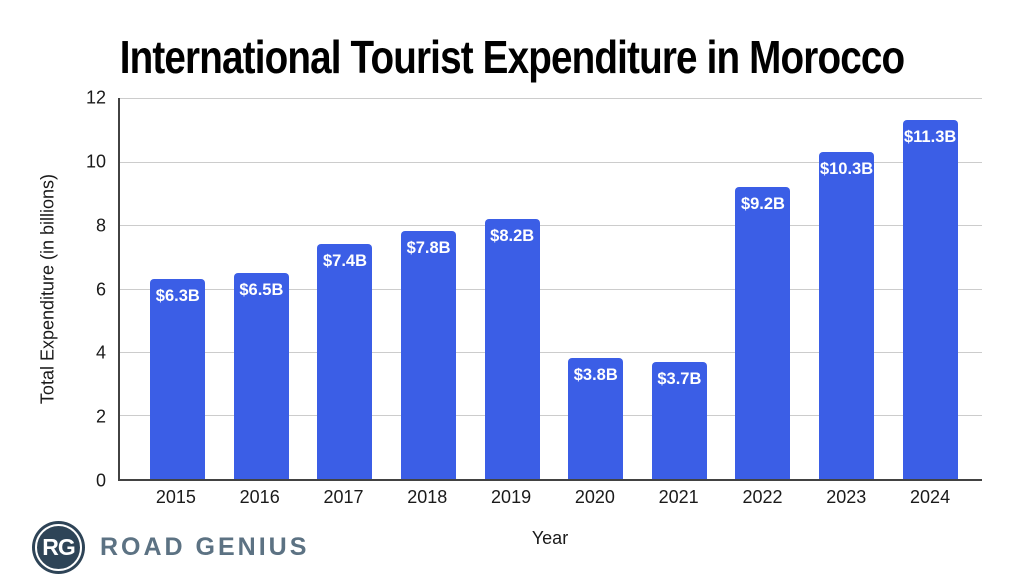 The image size is (1024, 582). I want to click on bar-value-label: $8.2B, so click(512, 235).